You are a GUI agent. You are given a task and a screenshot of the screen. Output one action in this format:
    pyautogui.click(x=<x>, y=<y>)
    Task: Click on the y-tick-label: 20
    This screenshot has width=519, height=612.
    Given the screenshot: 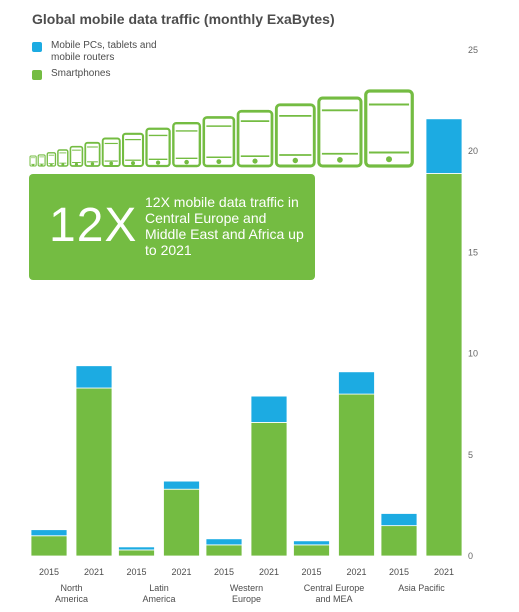 What is the action you would take?
    pyautogui.click(x=473, y=151)
    